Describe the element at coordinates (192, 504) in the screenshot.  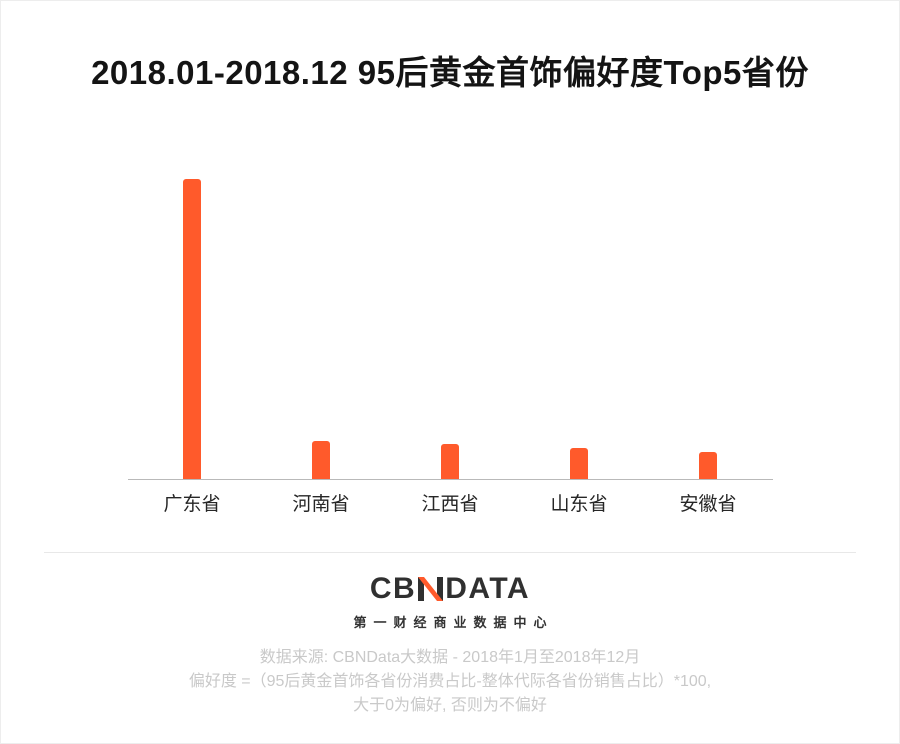
I see `category-label: 广东省` at that location.